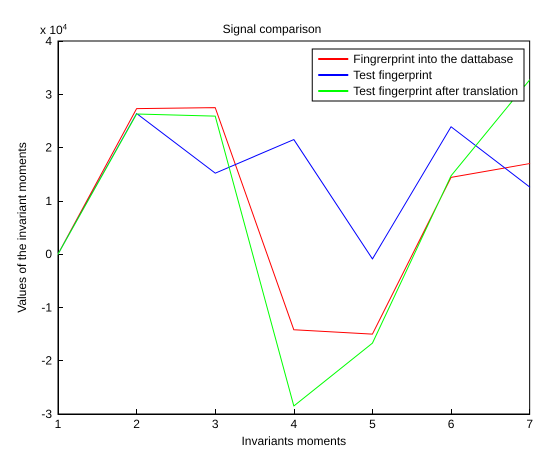 The height and width of the screenshot is (464, 544). Describe the element at coordinates (451, 424) in the screenshot. I see `x-tick-label: 6` at that location.